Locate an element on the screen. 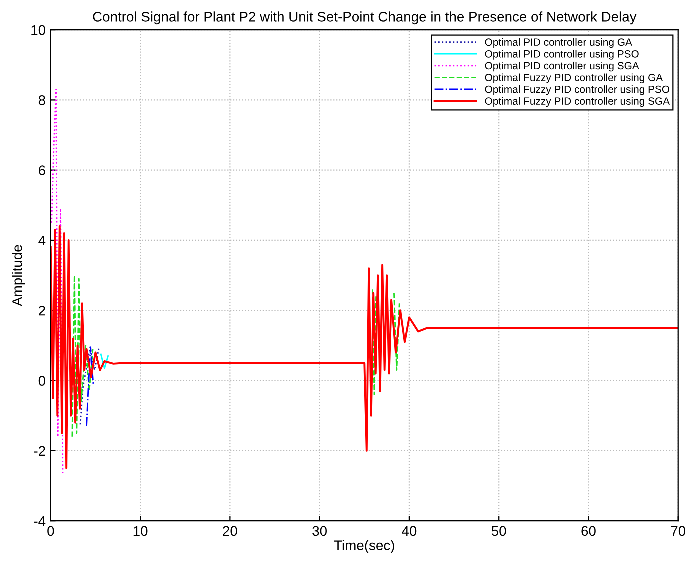  legend-label: Optimal PID controller using GA is located at coordinates (558, 43).